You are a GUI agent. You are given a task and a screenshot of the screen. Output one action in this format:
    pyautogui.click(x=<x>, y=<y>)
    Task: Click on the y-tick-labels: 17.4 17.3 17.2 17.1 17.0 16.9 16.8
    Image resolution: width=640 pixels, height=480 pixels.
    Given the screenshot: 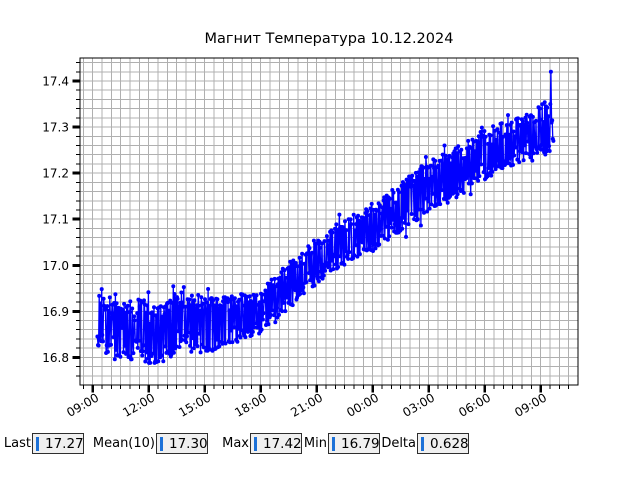 What is the action you would take?
    pyautogui.click(x=55, y=220)
    